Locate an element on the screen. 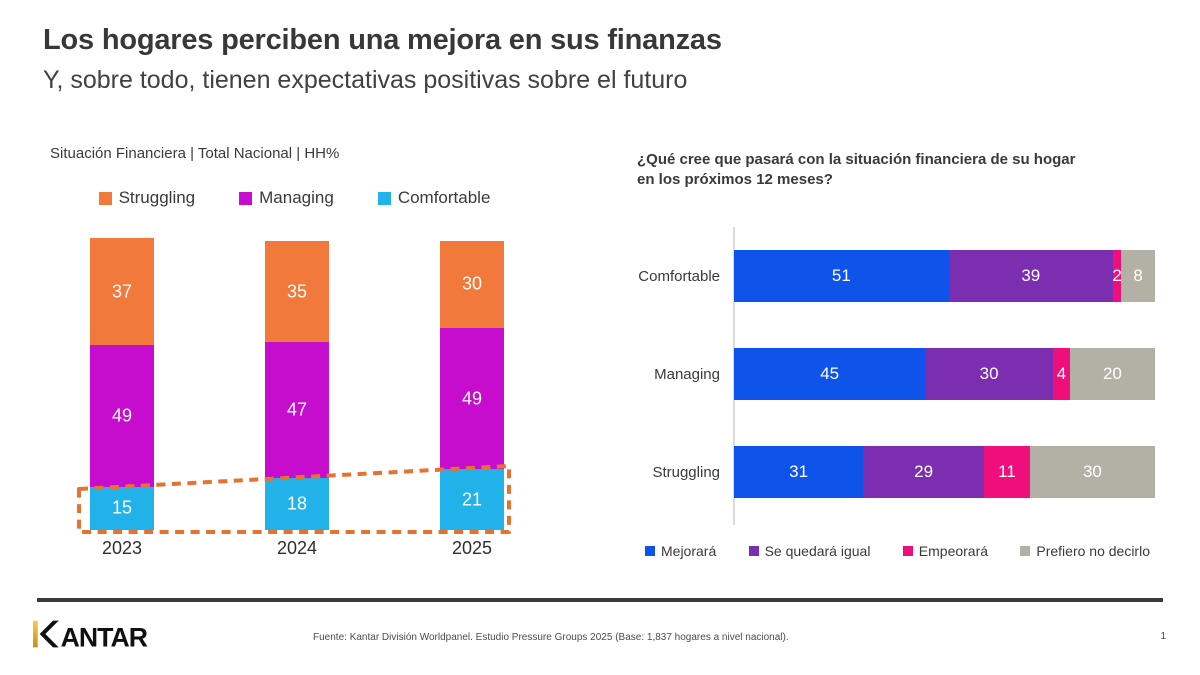 The height and width of the screenshot is (675, 1200). k-stem is located at coordinates (35, 634).